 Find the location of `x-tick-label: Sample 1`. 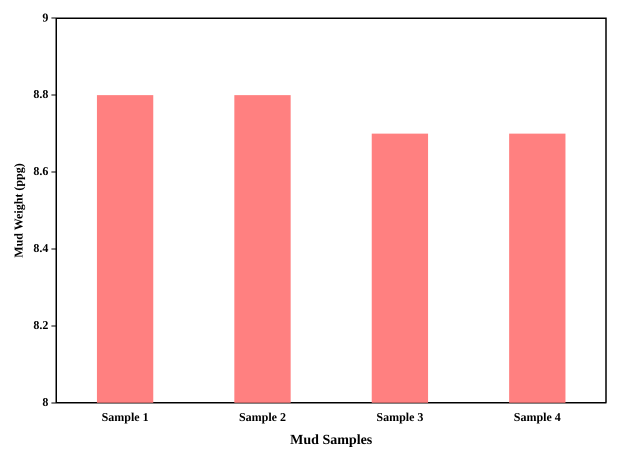

x-tick-label: Sample 1 is located at coordinates (125, 417).